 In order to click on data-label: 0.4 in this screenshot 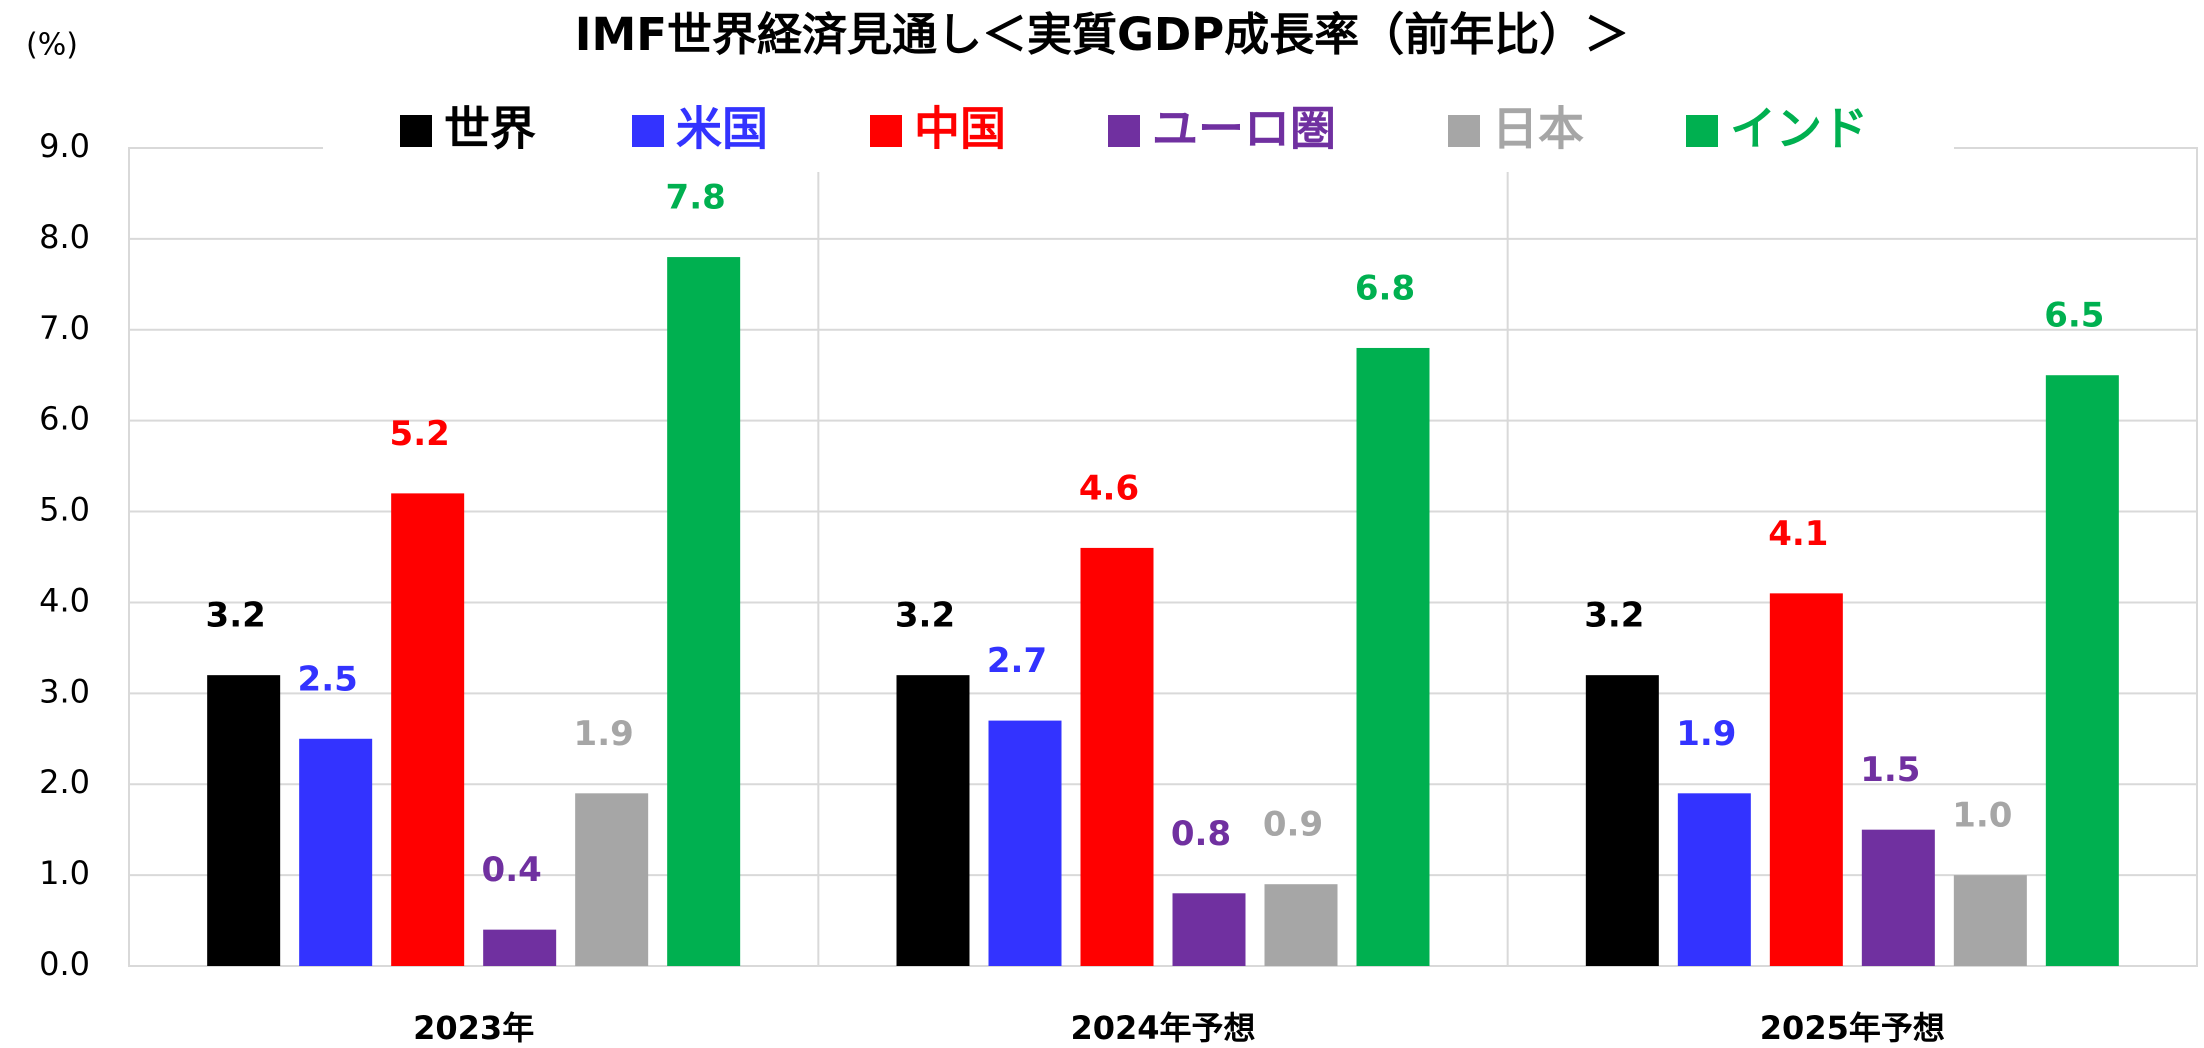, I will do `click(512, 870)`.